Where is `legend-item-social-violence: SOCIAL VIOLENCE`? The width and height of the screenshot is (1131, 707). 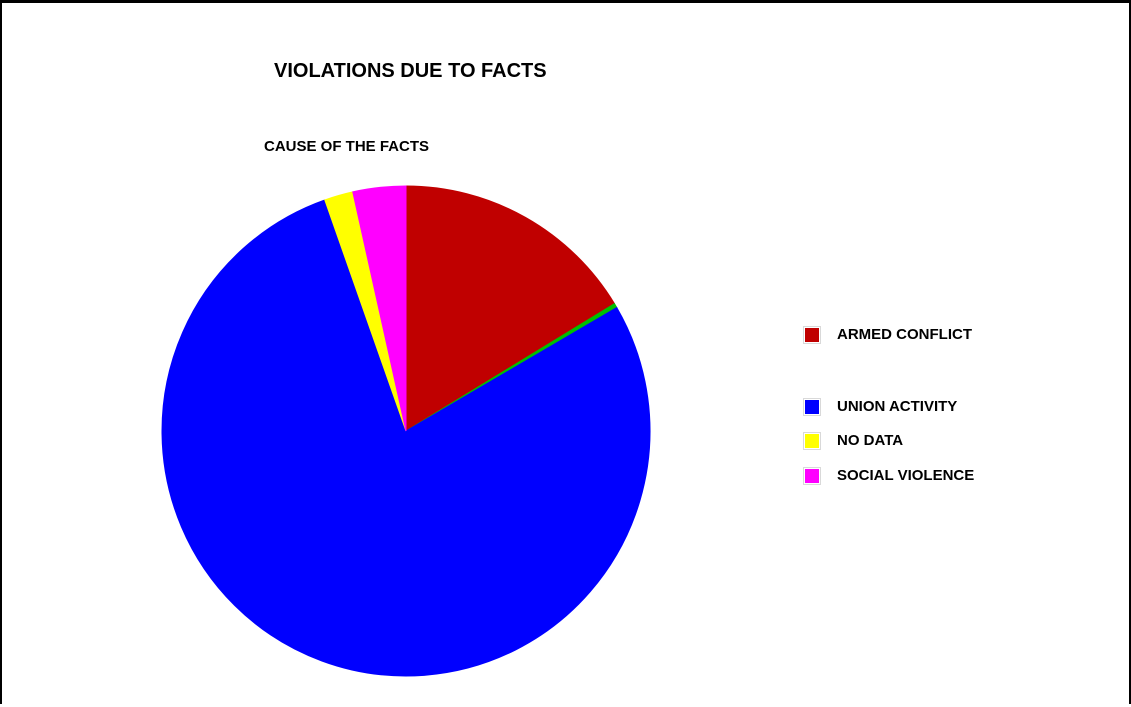 legend-item-social-violence: SOCIAL VIOLENCE is located at coordinates (889, 475).